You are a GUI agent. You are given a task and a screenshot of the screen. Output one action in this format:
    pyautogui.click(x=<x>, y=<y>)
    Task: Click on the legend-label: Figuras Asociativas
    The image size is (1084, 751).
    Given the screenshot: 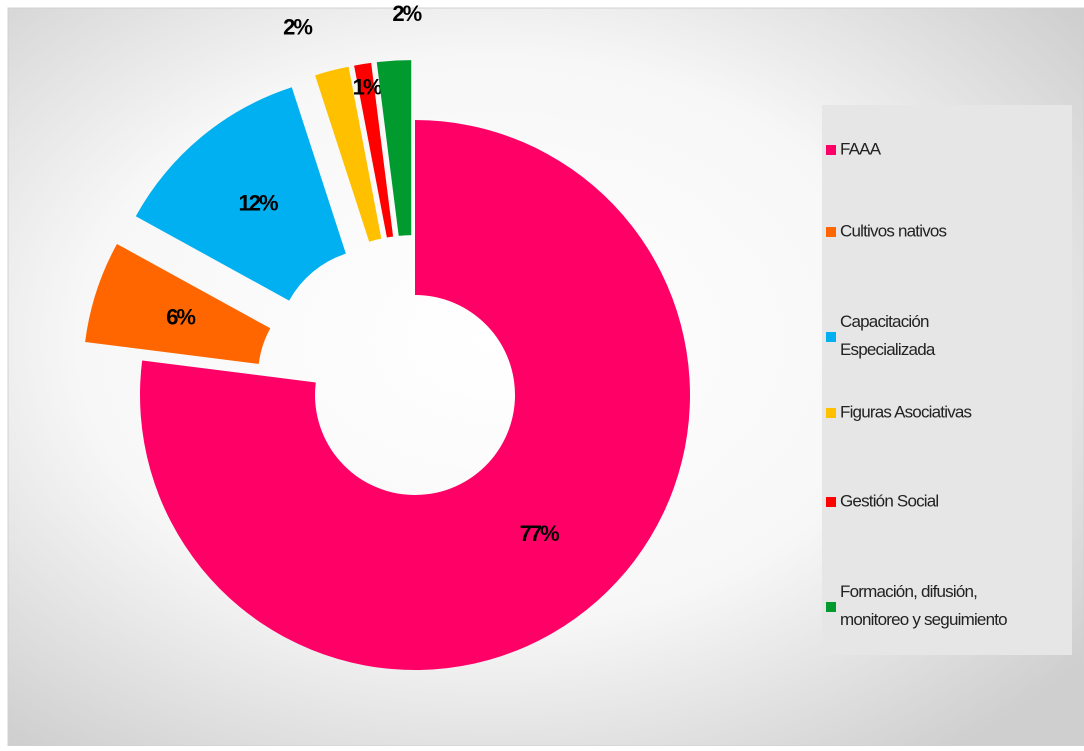 What is the action you would take?
    pyautogui.click(x=906, y=411)
    